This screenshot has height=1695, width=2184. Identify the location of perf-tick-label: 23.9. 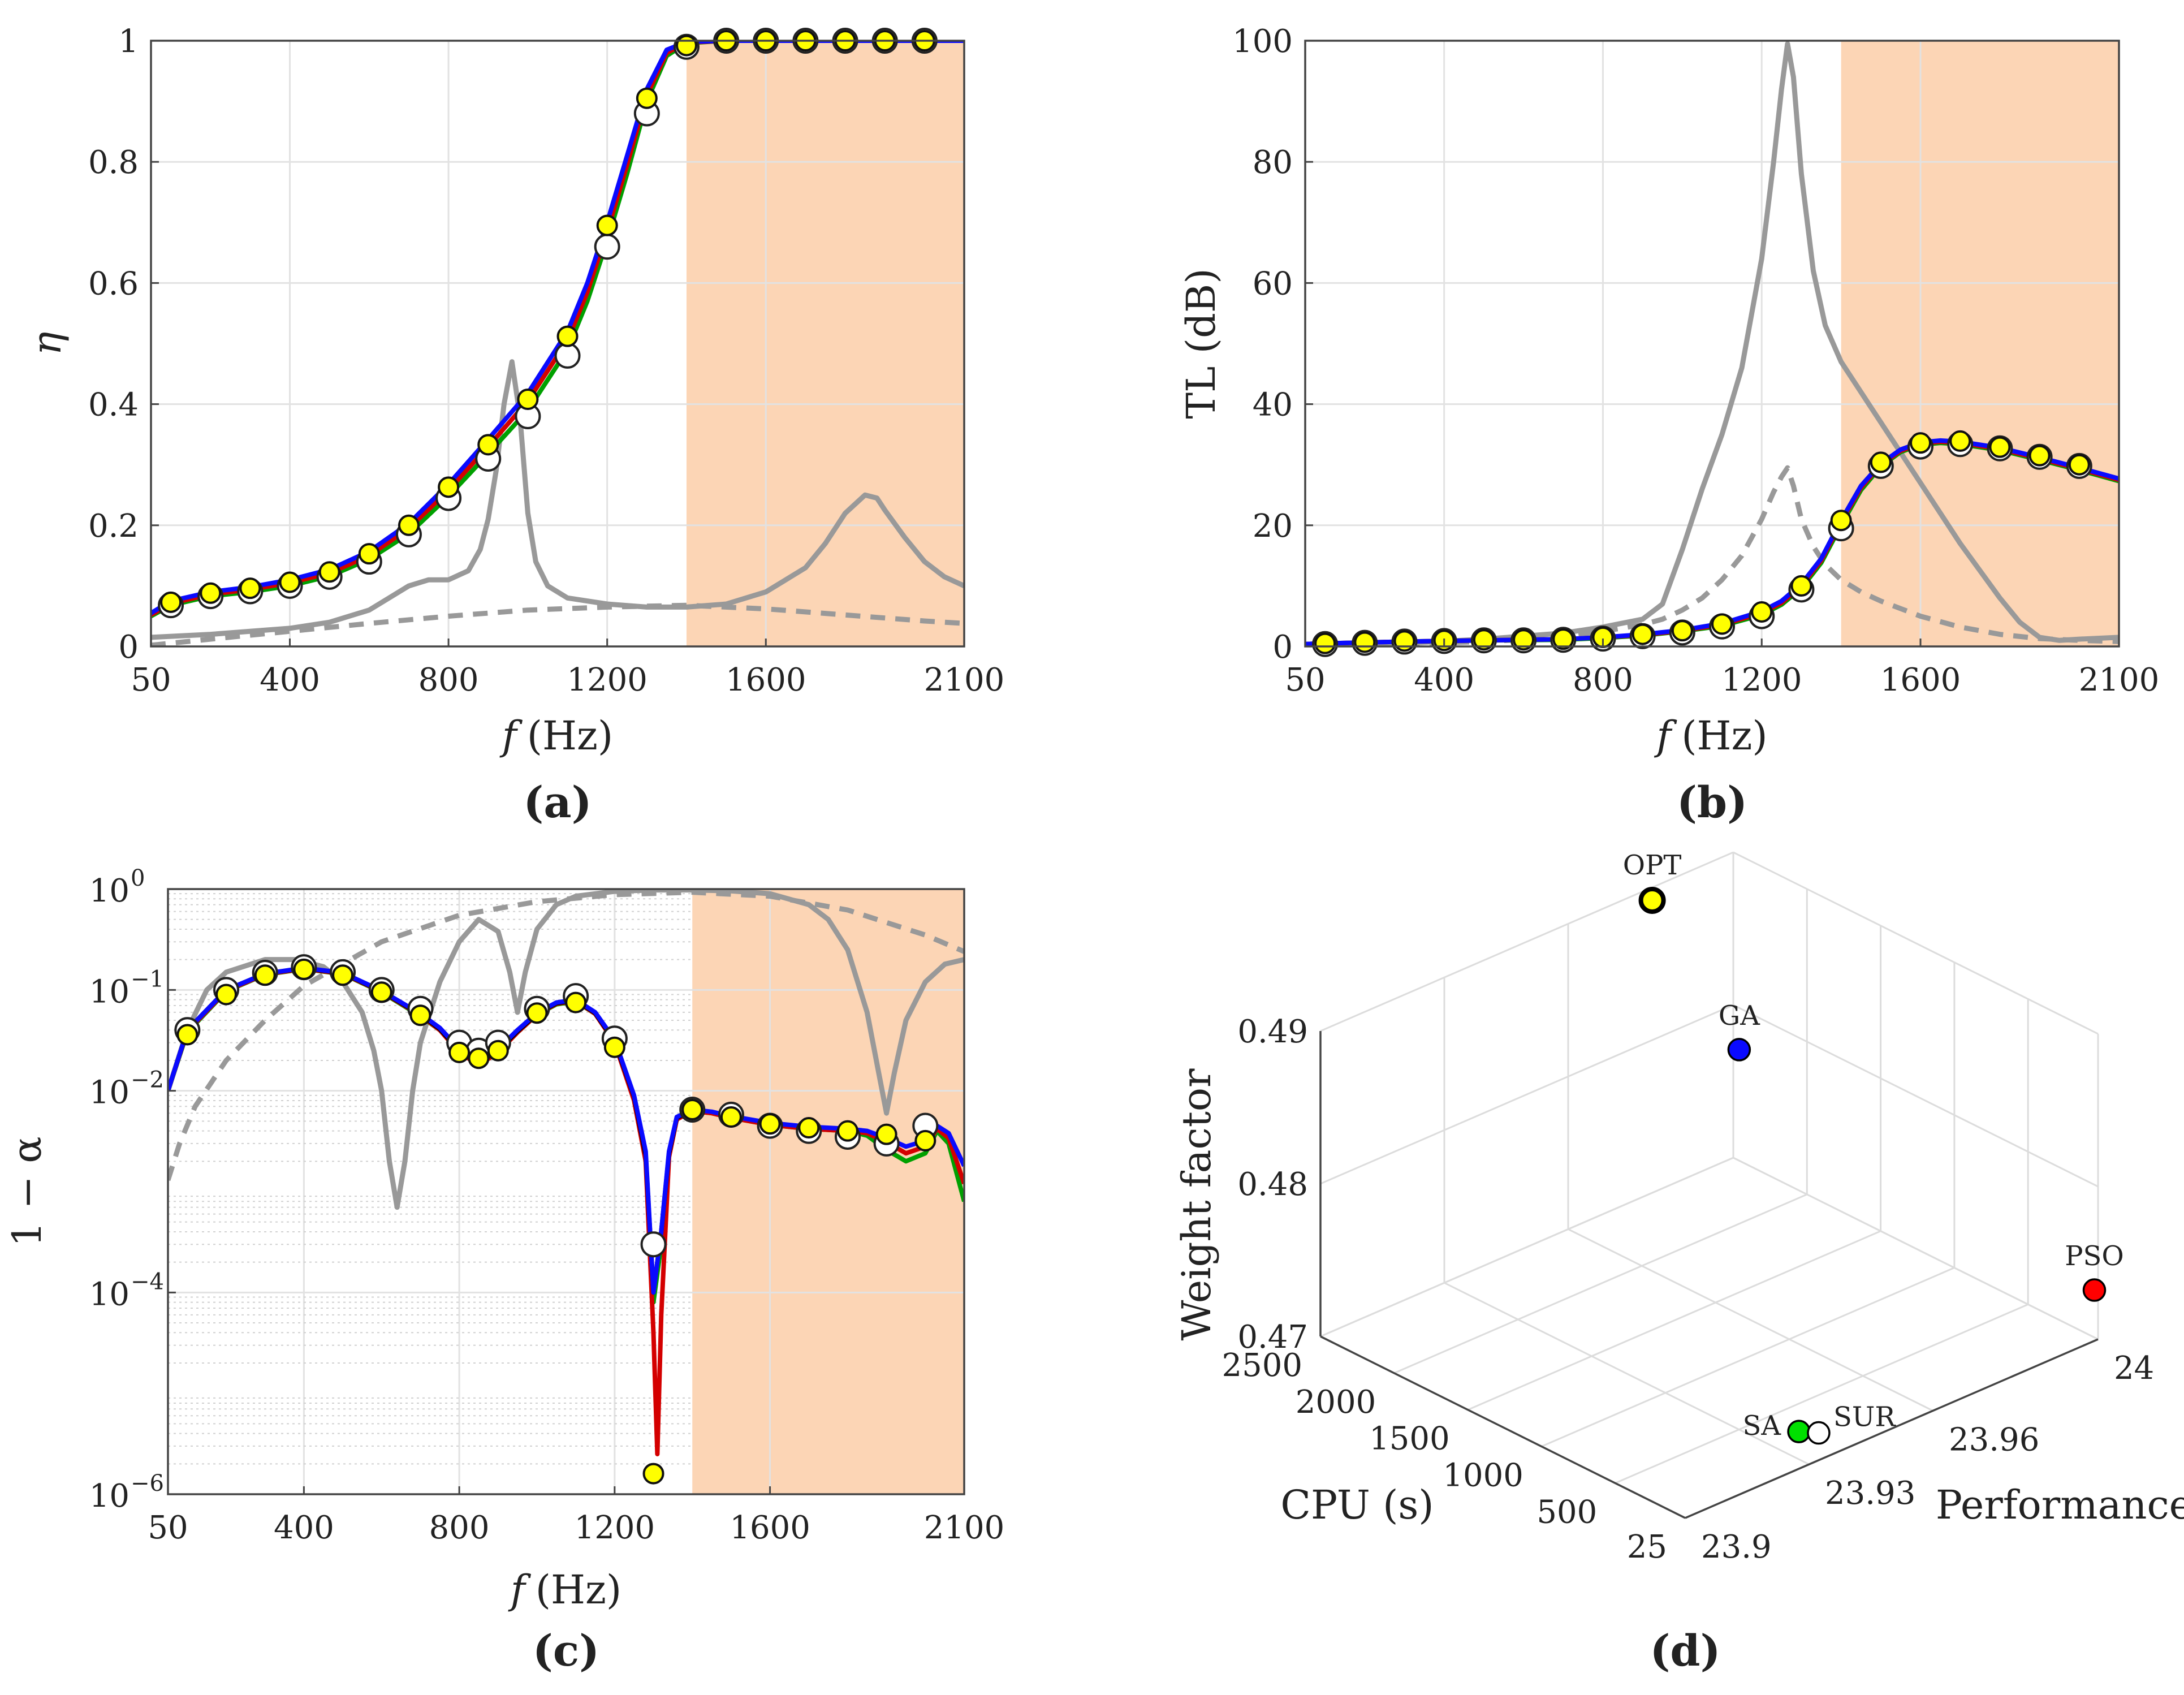
(1736, 1547).